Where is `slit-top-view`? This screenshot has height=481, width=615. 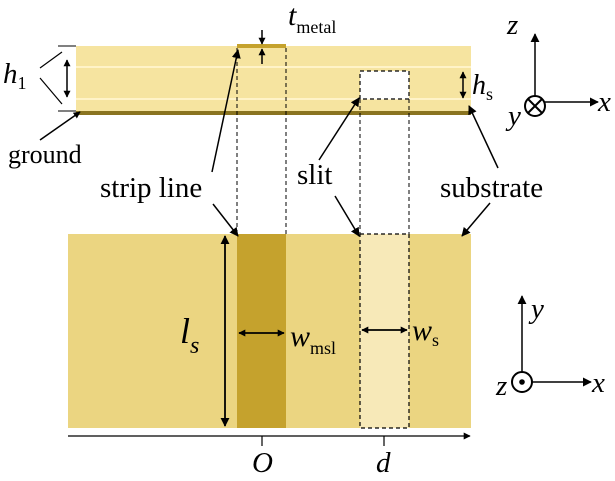
slit-top-view is located at coordinates (384, 331).